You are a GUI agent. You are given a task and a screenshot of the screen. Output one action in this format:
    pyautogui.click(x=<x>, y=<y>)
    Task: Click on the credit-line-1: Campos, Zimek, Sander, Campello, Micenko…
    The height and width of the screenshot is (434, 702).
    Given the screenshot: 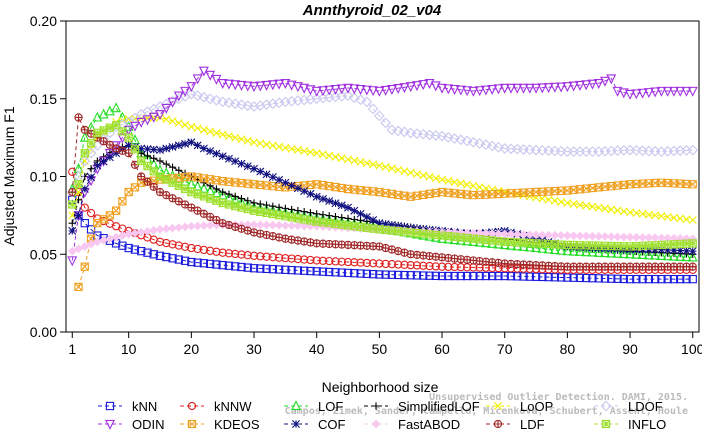 What is the action you would take?
    pyautogui.click(x=486, y=411)
    